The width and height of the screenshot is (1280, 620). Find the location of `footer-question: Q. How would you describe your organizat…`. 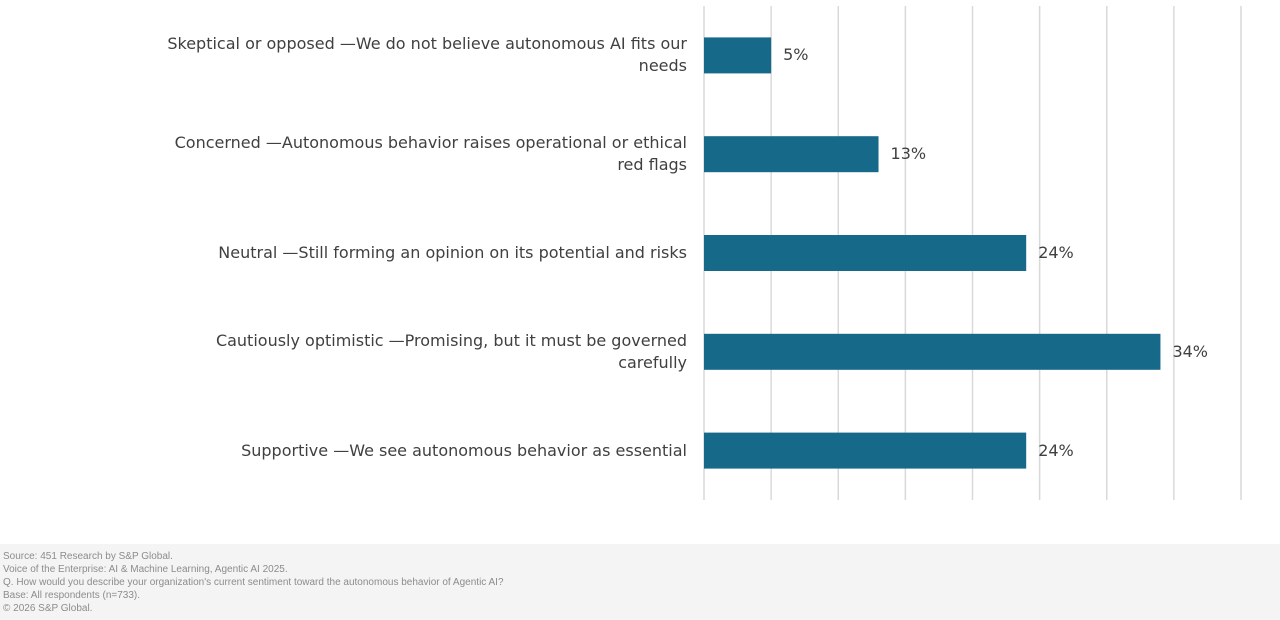

footer-question: Q. How would you describe your organizat… is located at coordinates (253, 582).